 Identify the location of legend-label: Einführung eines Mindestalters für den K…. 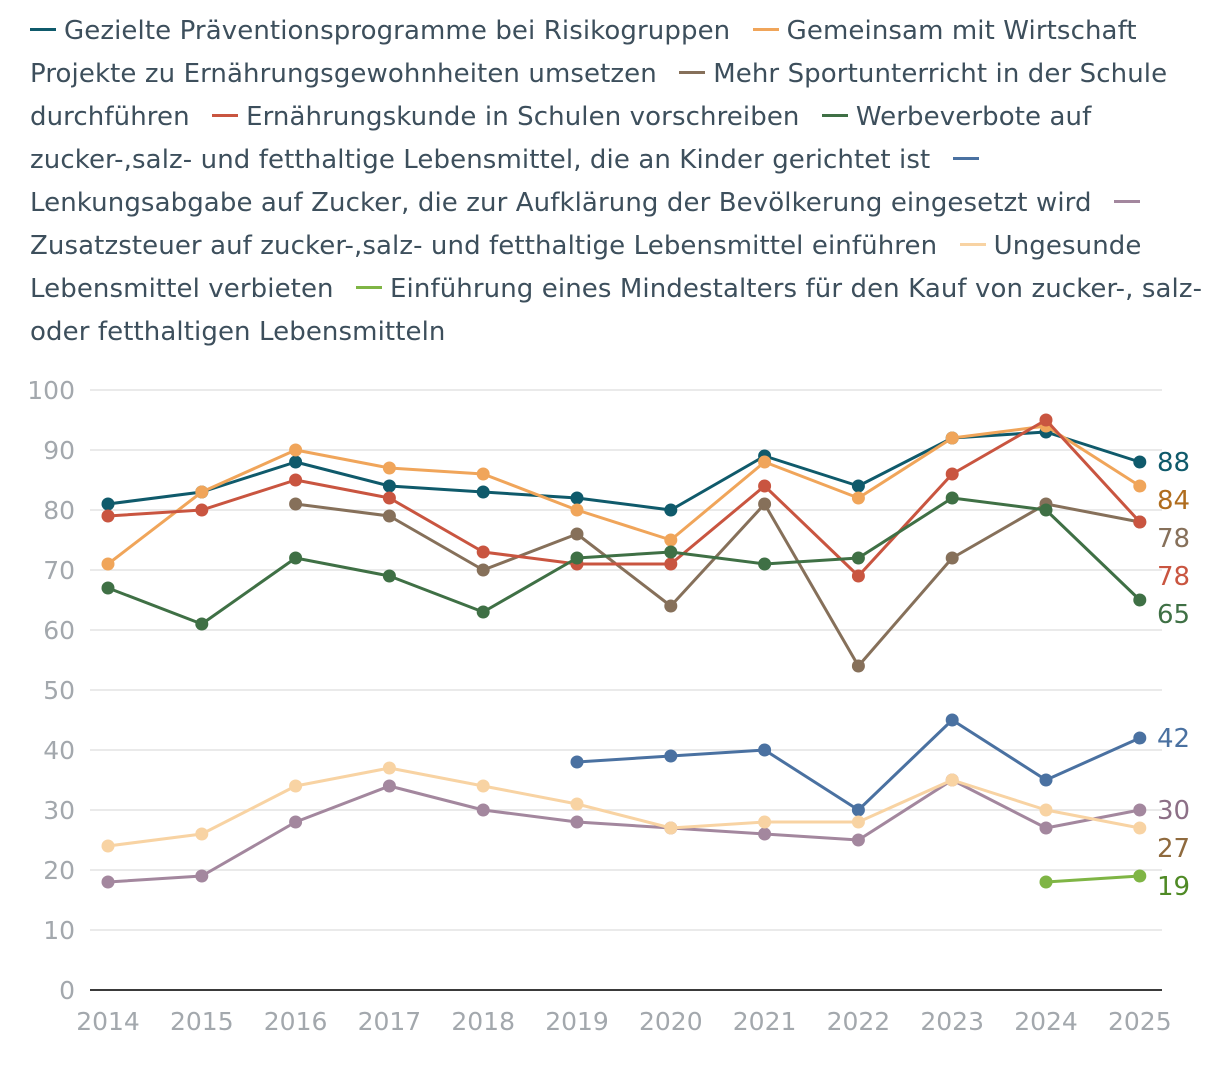
(616, 310).